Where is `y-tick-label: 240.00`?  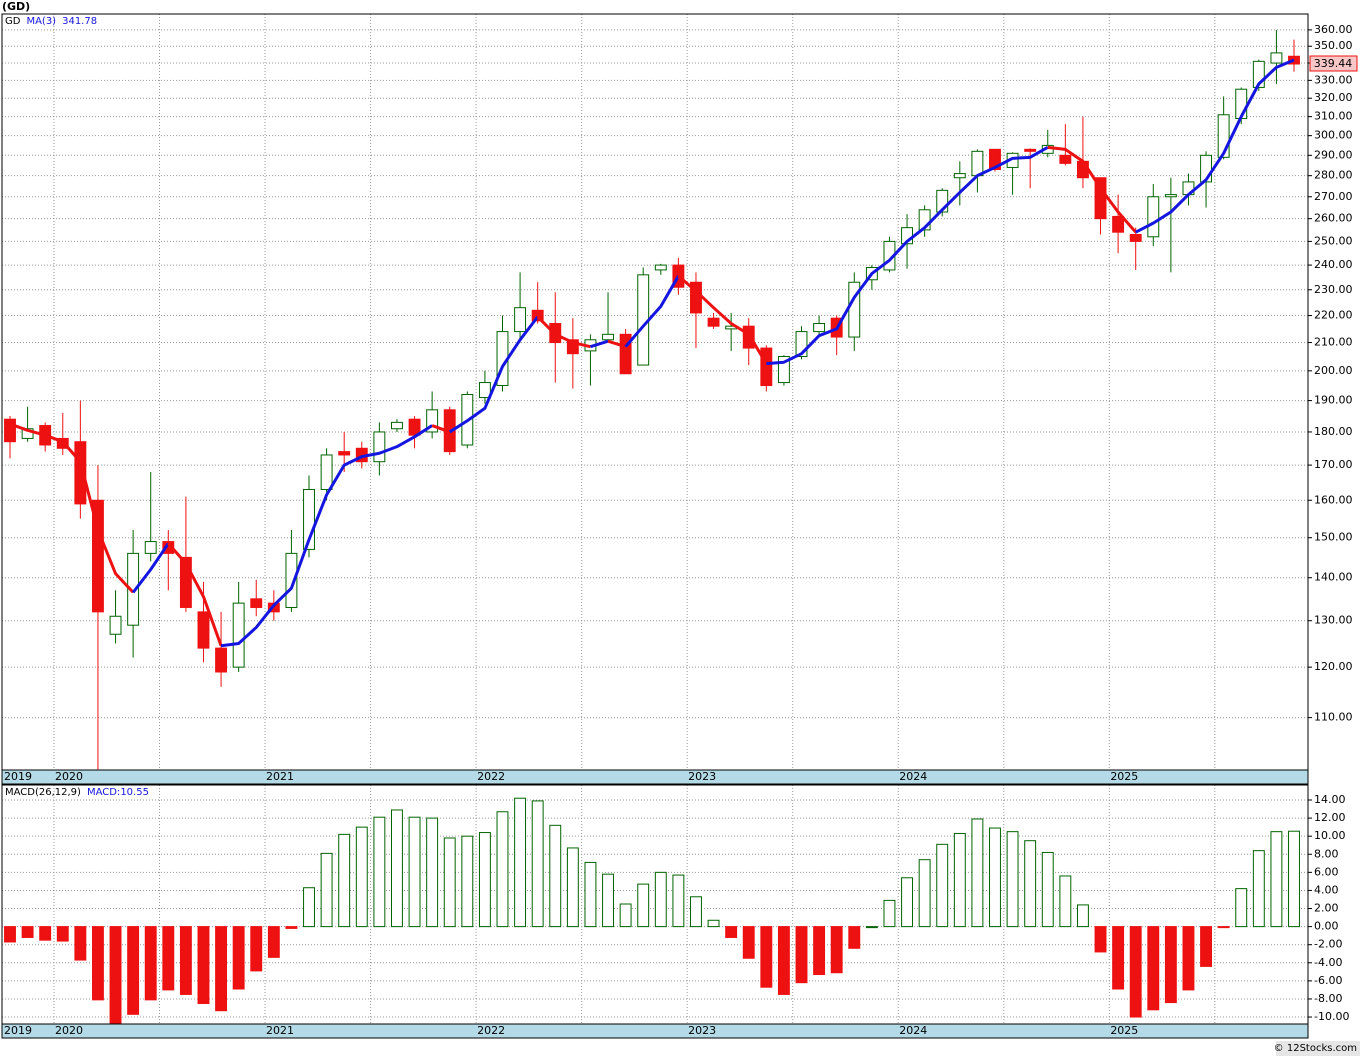
y-tick-label: 240.00 is located at coordinates (1333, 264).